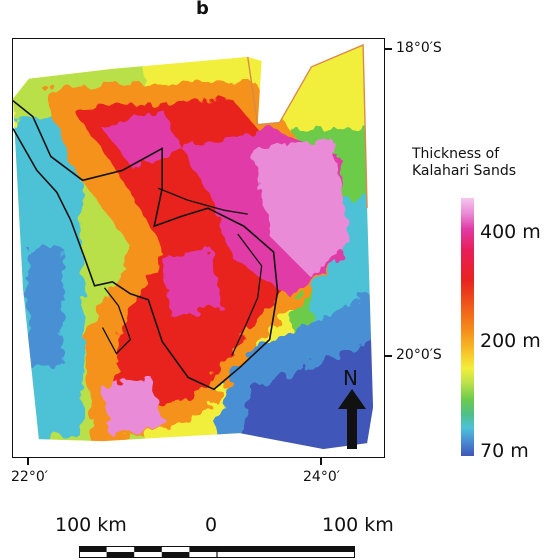  Describe the element at coordinates (467, 327) in the screenshot. I see `legend-color-bar` at that location.